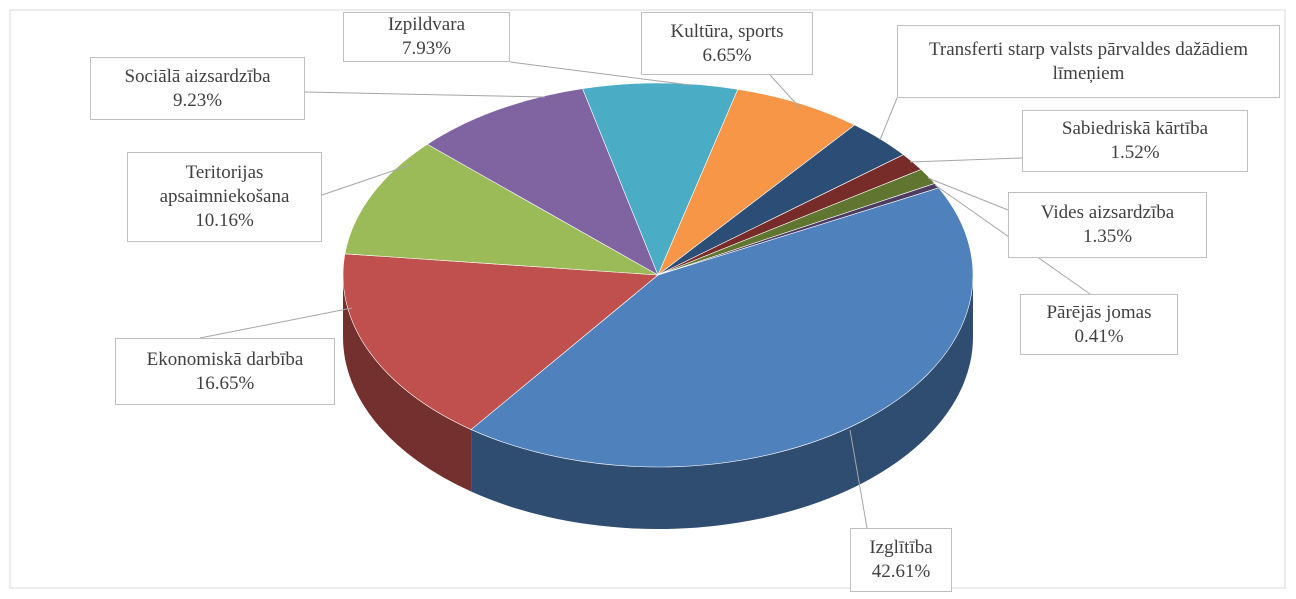 The width and height of the screenshot is (1296, 599). Describe the element at coordinates (1135, 141) in the screenshot. I see `data-label: Sabiedriskā kārtība 1.52%` at that location.